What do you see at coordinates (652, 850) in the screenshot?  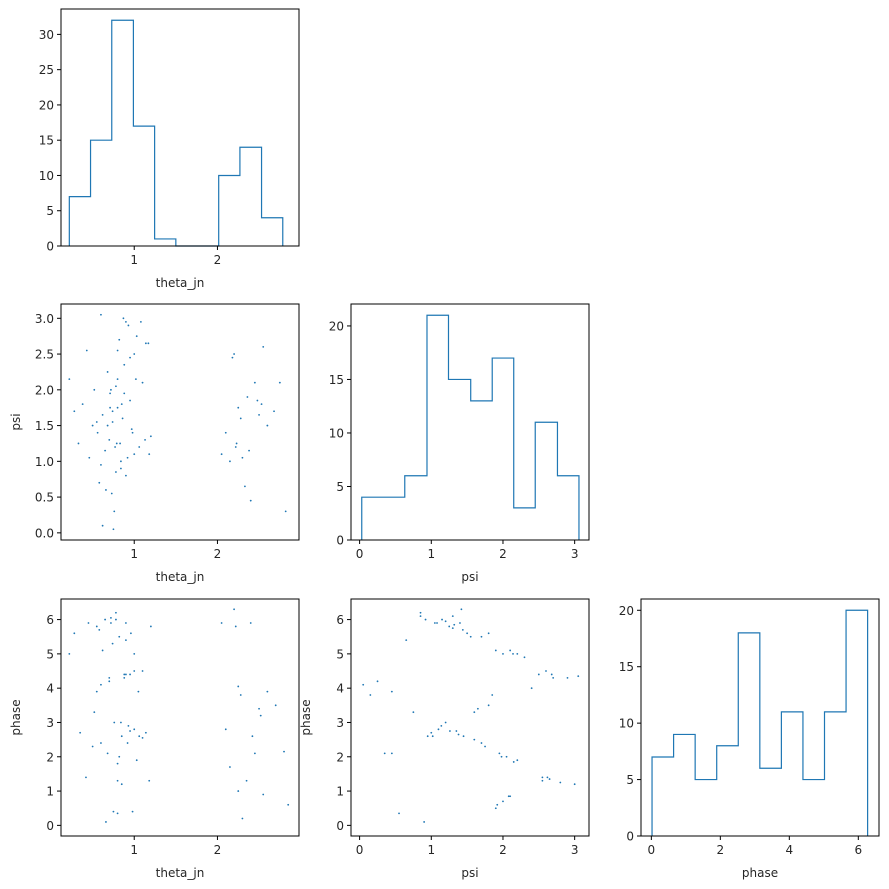 I see `x-tick-label: 0` at bounding box center [652, 850].